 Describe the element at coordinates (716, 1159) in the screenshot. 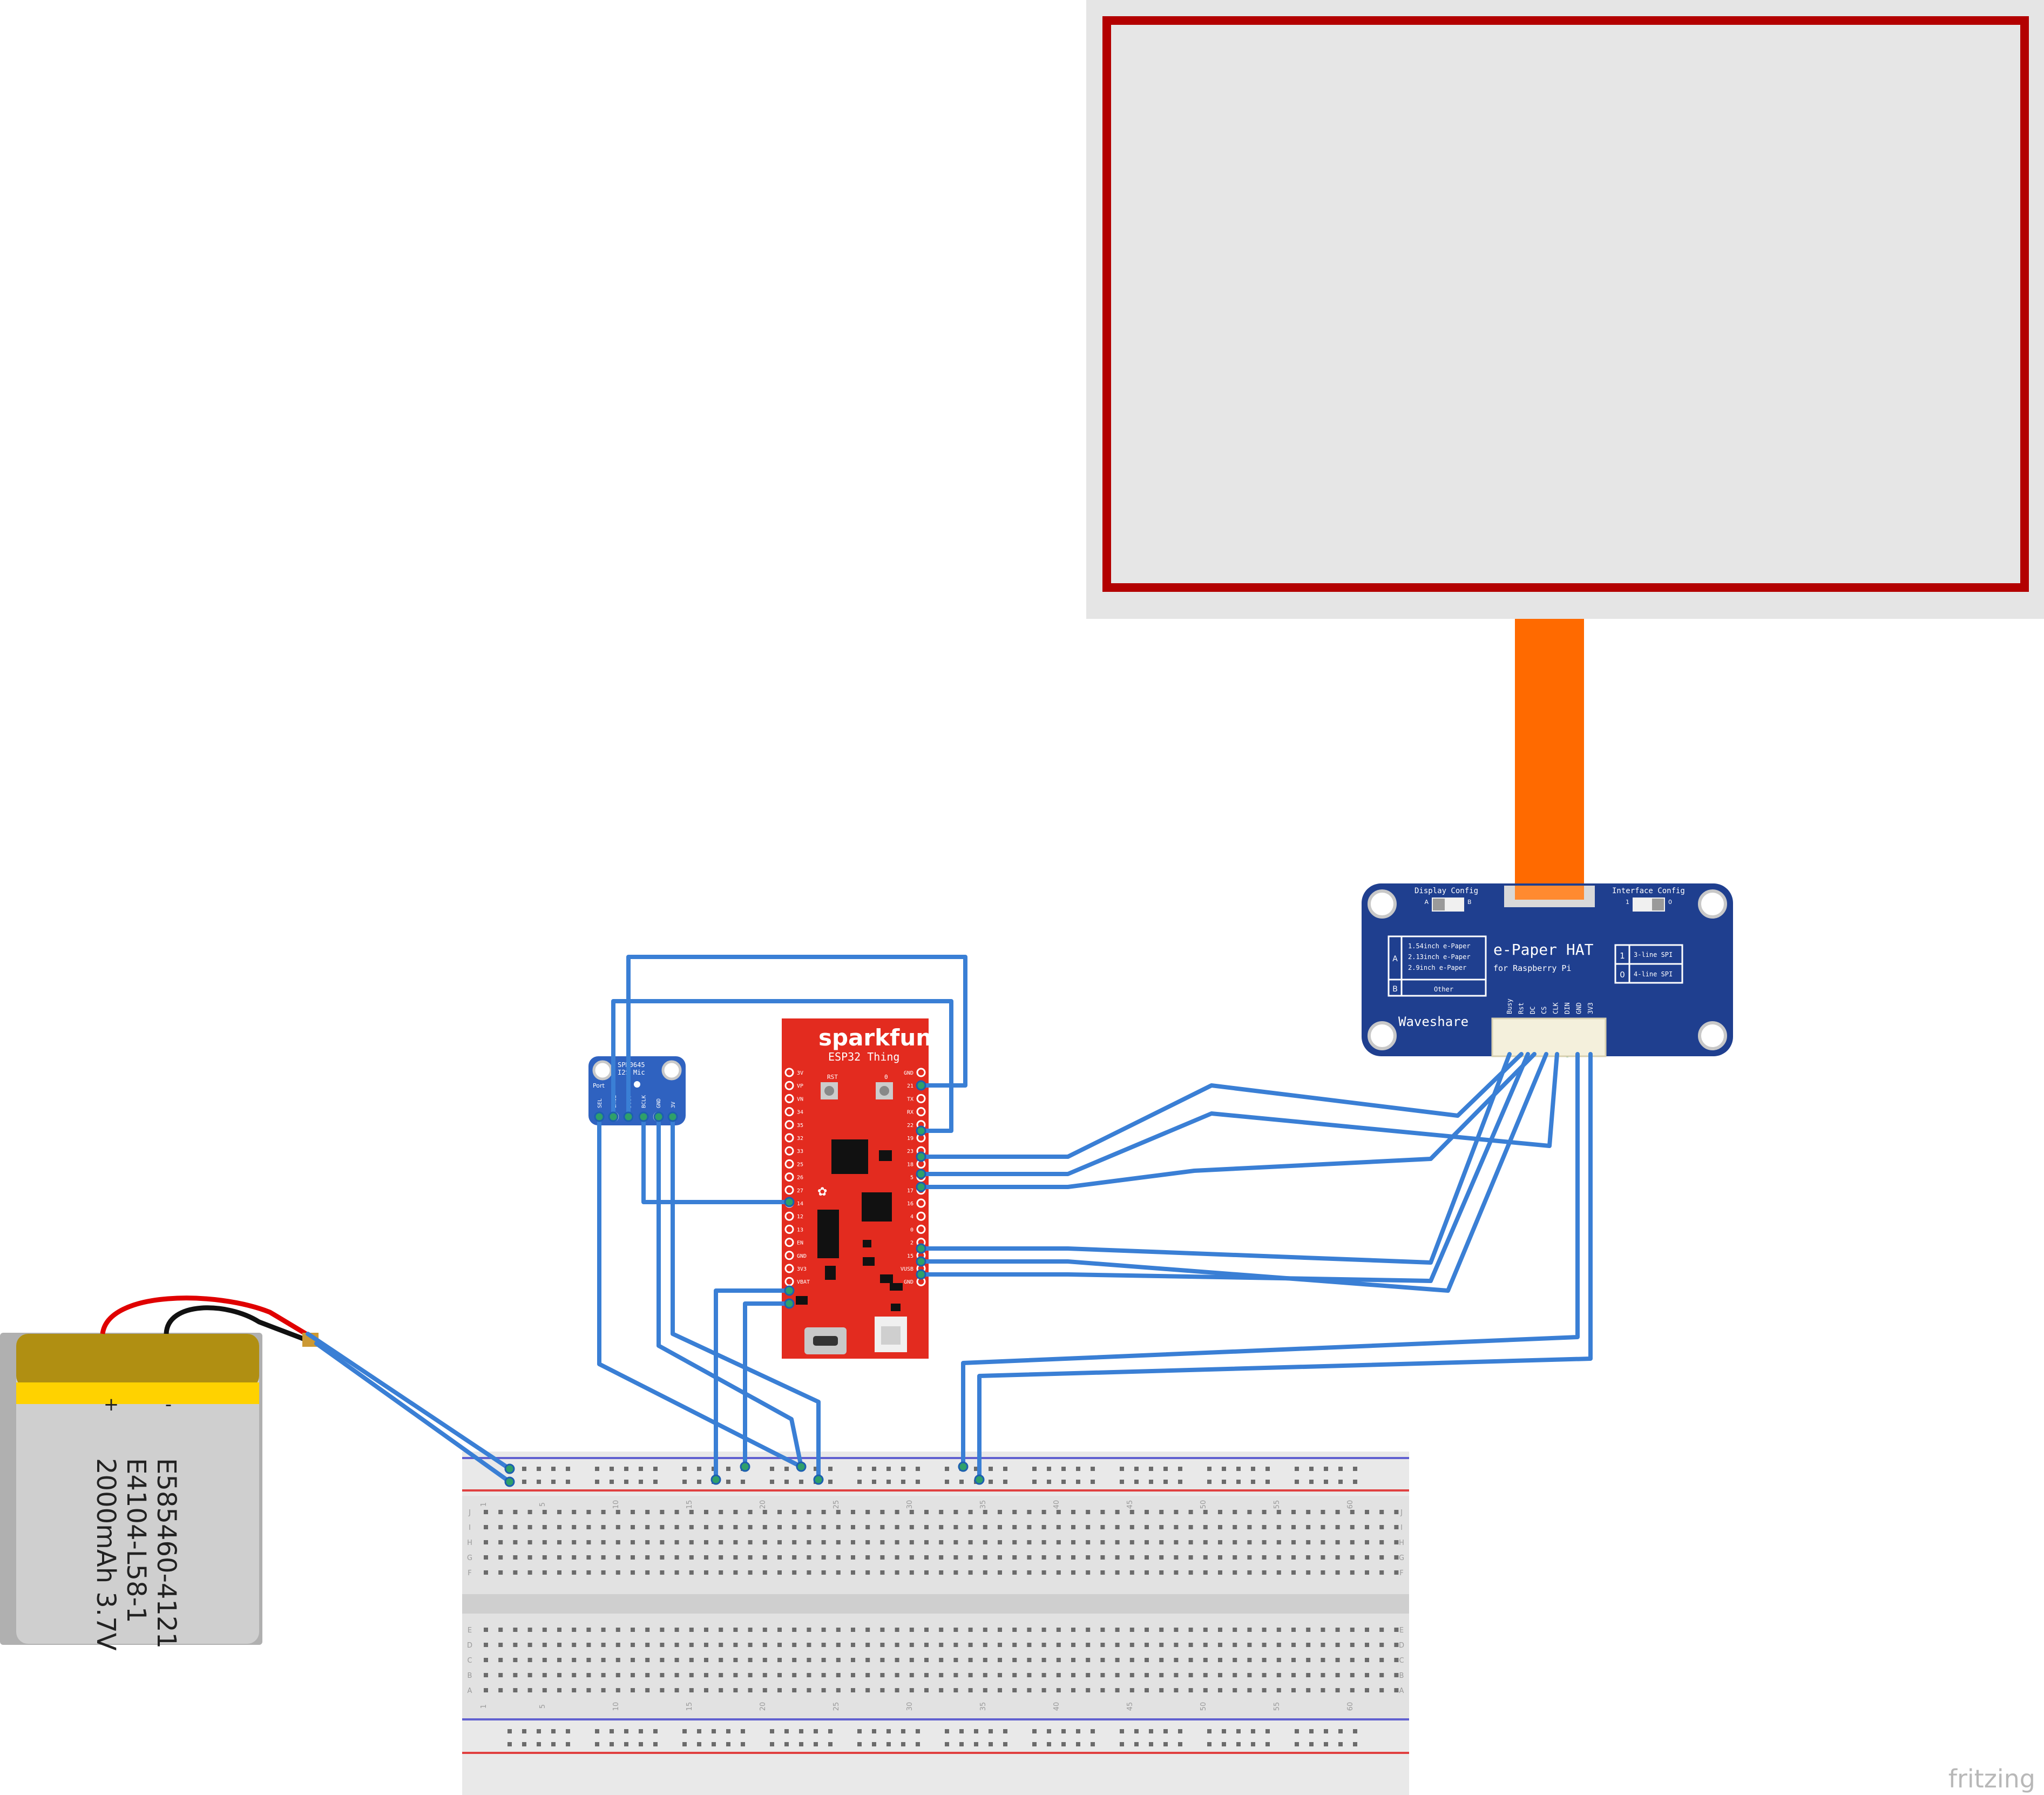

I see `wire-mic-bclk` at that location.